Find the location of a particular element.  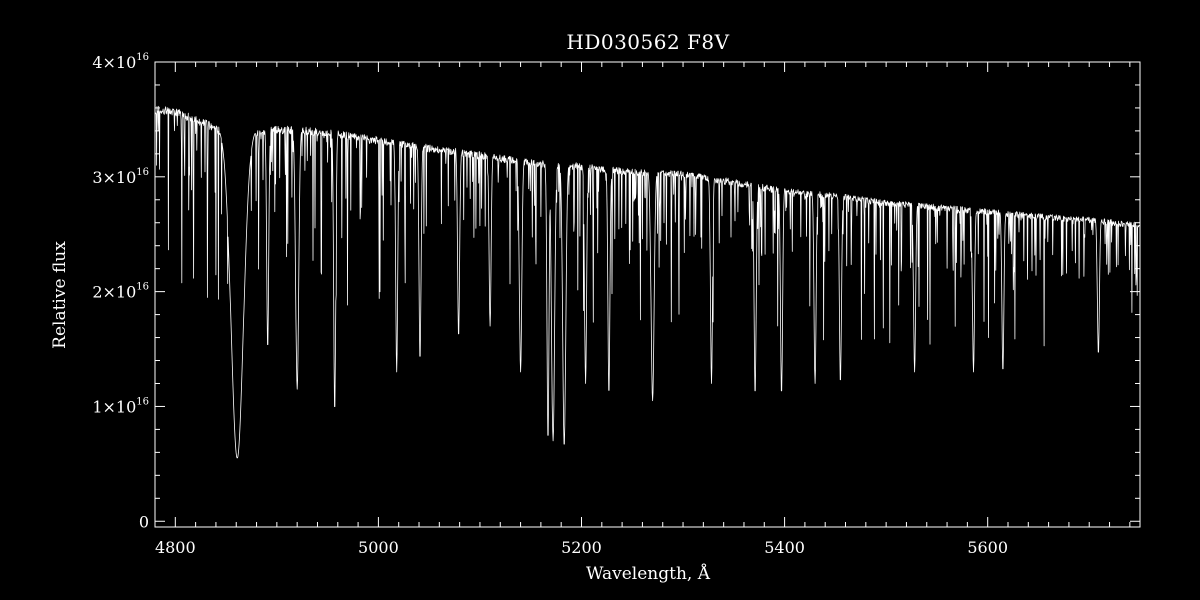

x-tick-label: 5000 is located at coordinates (378, 547).